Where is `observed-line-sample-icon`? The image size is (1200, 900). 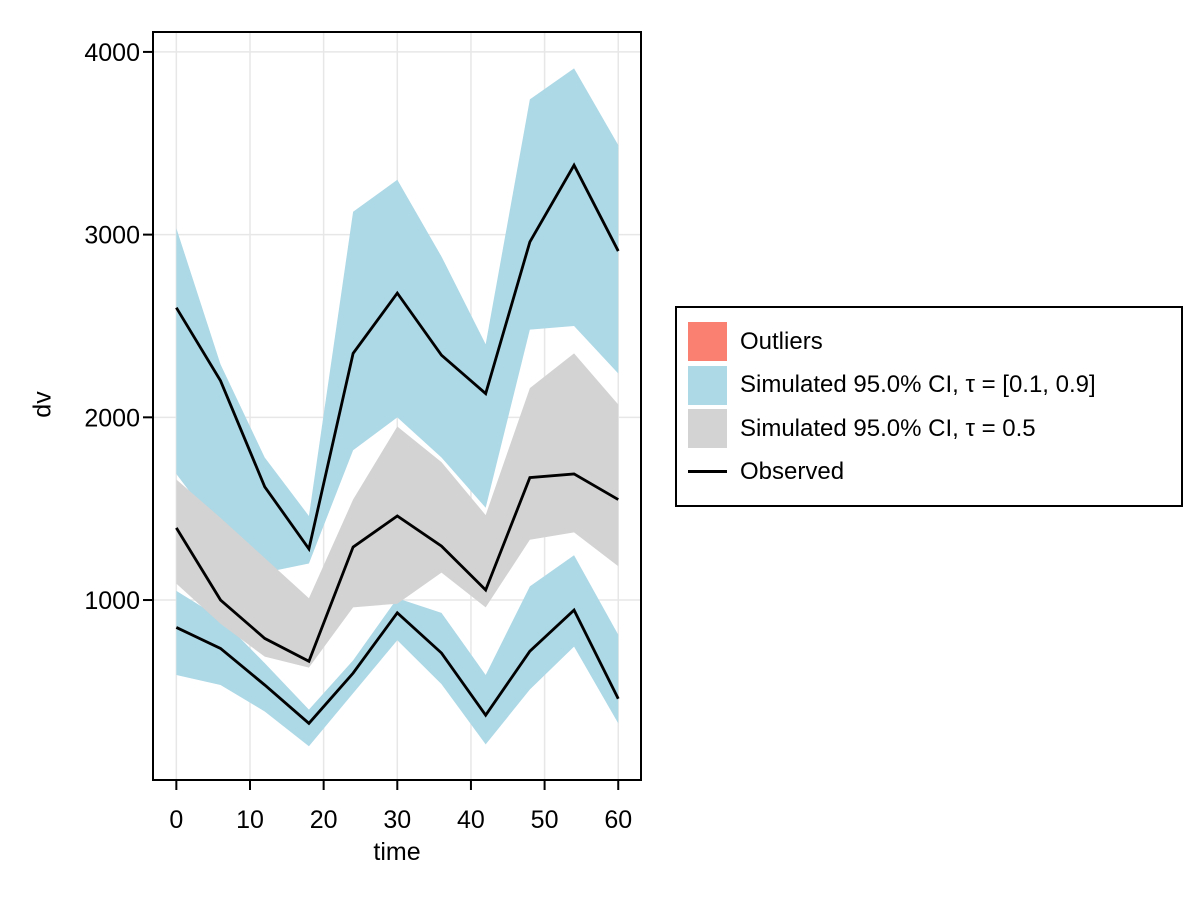 observed-line-sample-icon is located at coordinates (707, 471).